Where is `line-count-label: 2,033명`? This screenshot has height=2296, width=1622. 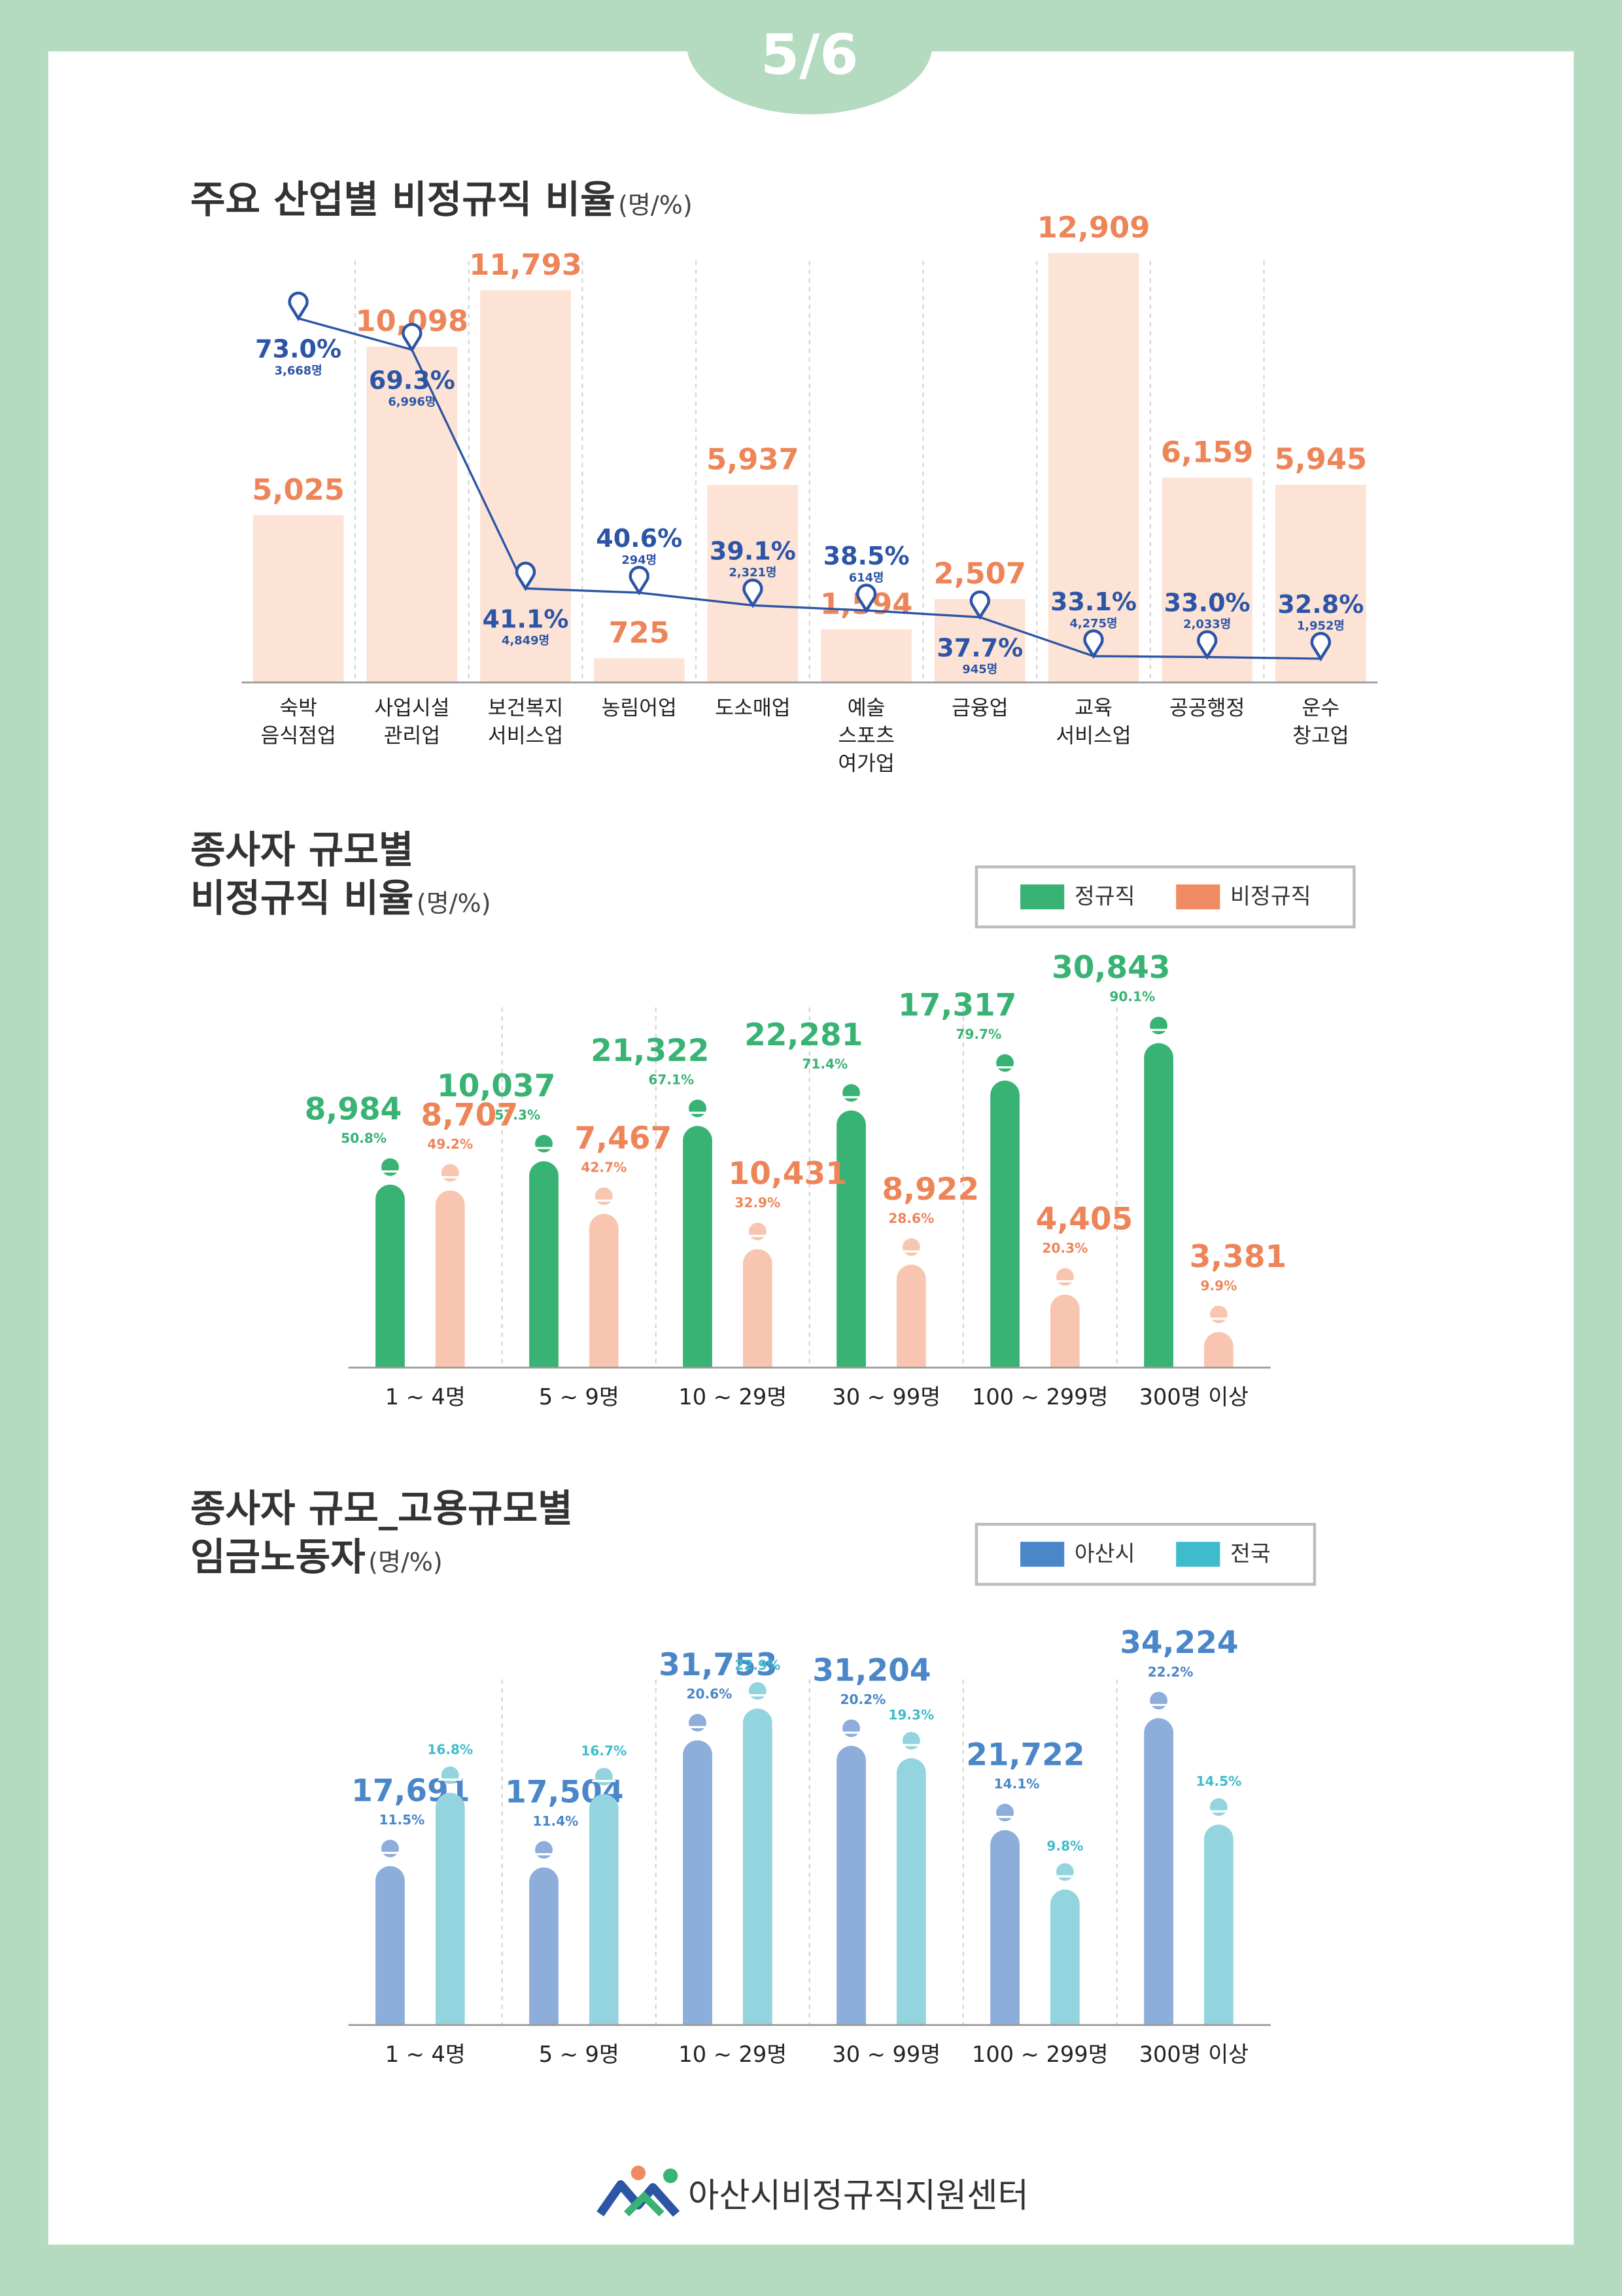
line-count-label: 2,033명 is located at coordinates (1207, 624).